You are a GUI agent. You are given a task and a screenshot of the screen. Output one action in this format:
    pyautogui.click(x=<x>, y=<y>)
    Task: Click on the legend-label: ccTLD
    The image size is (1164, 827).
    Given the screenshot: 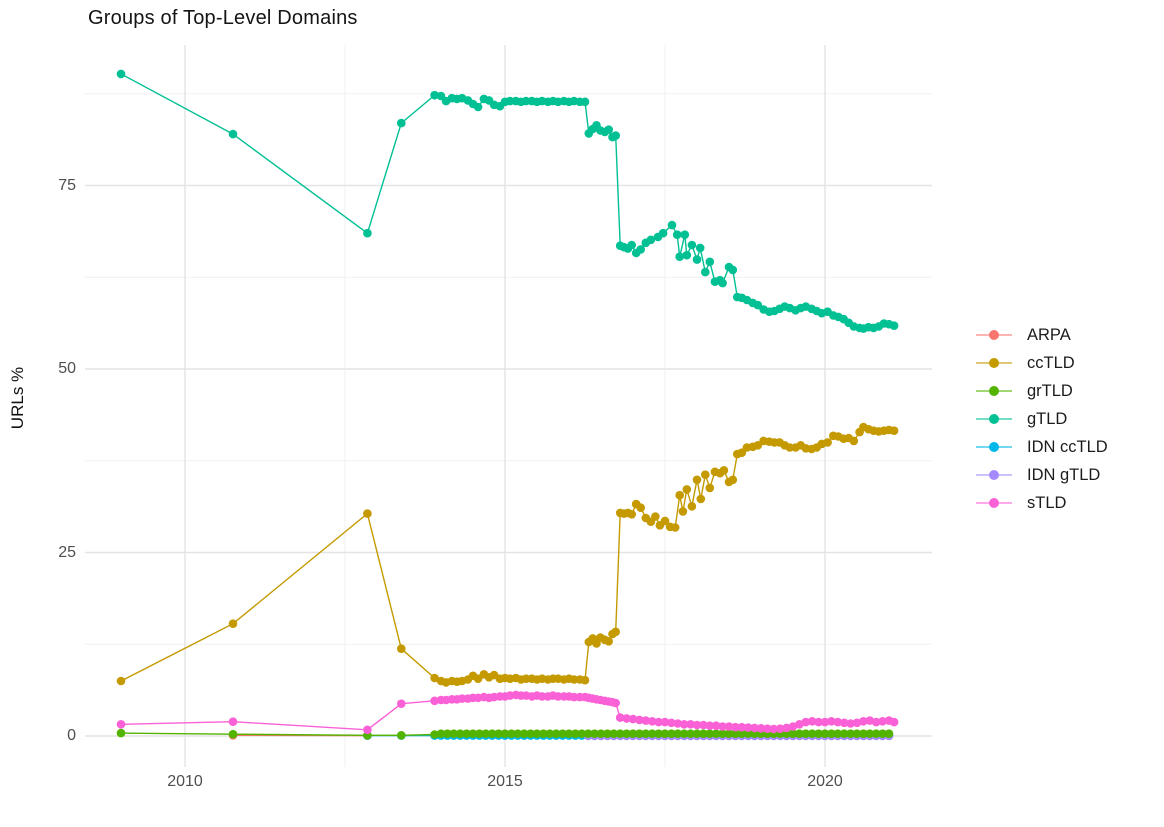 What is the action you would take?
    pyautogui.click(x=1051, y=362)
    